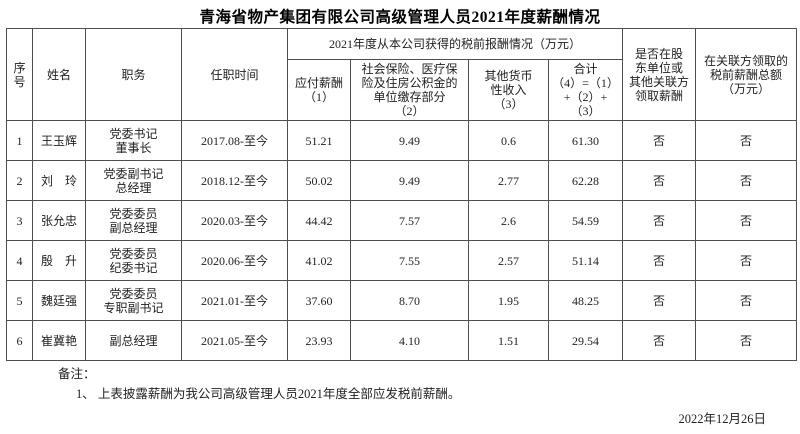  I want to click on cell-total: 62.28, so click(585, 180).